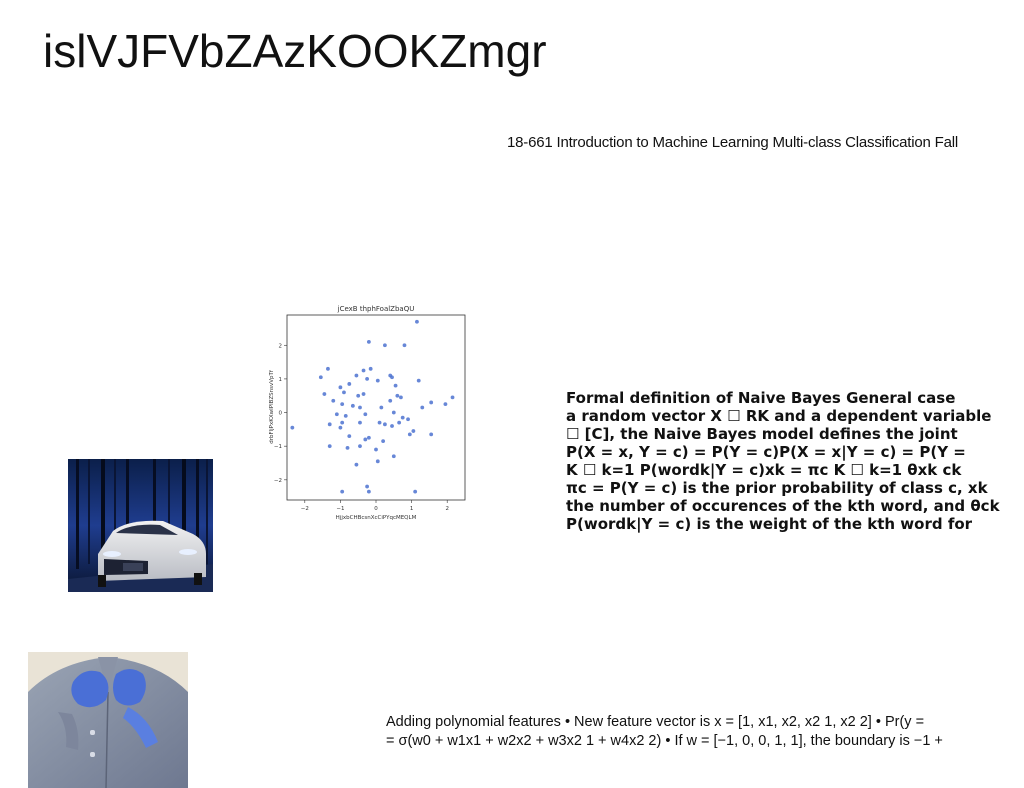 The width and height of the screenshot is (1024, 788). I want to click on x-tick-label: −2, so click(305, 509).